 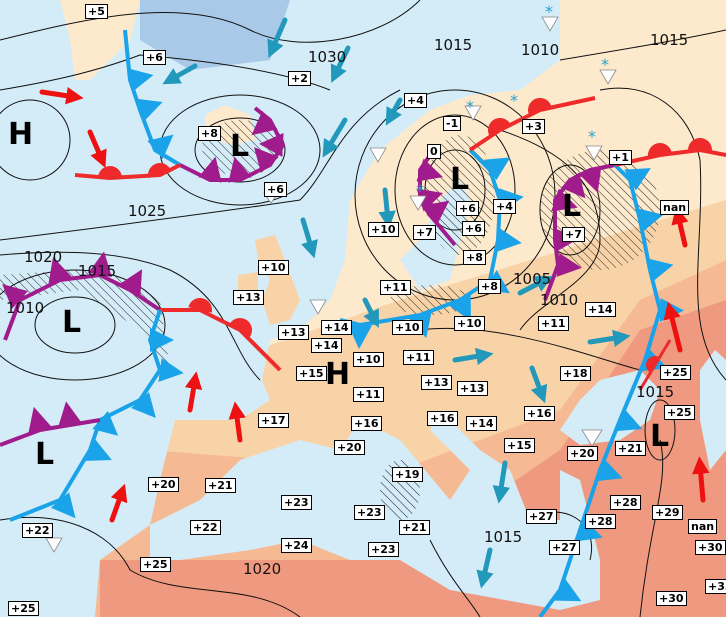 I want to click on temperature-label: +18, so click(x=575, y=373).